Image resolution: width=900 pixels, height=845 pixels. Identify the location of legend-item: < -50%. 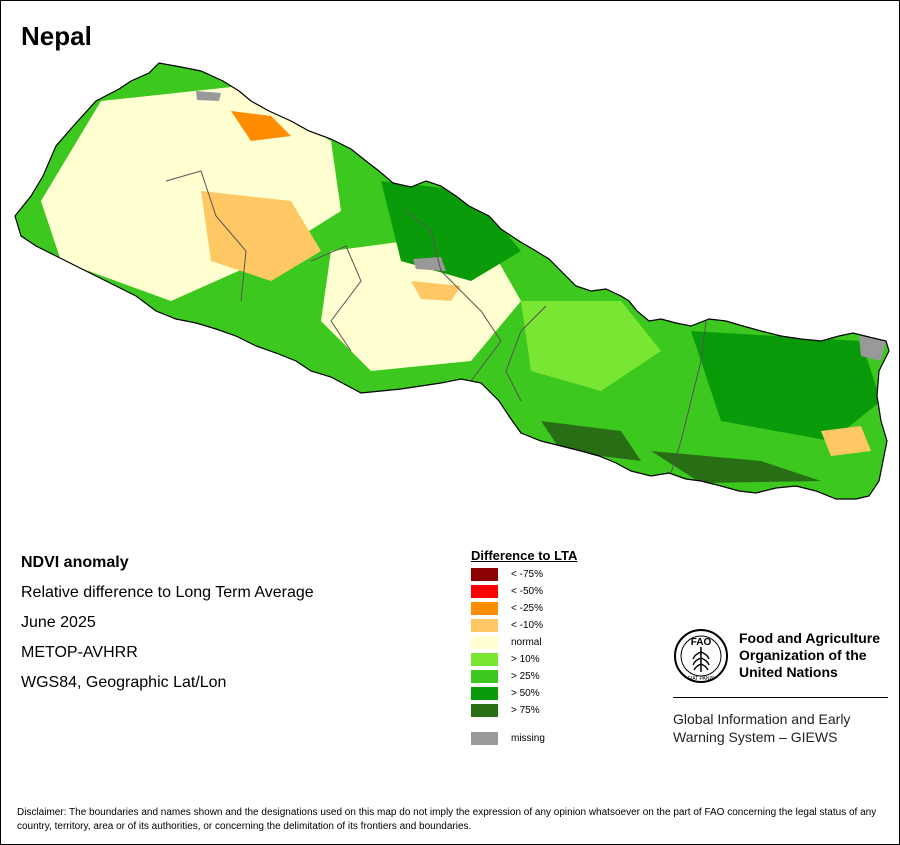
(541, 591).